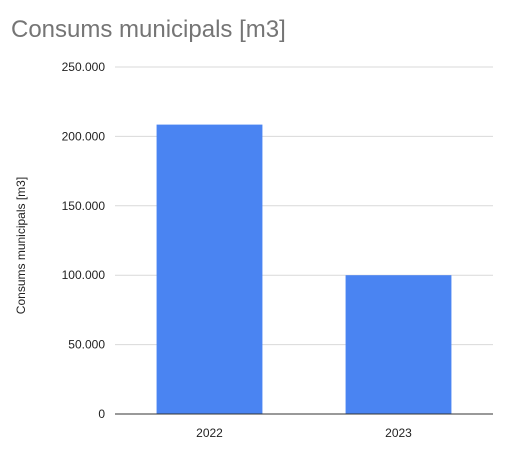 This screenshot has width=509, height=454. Describe the element at coordinates (398, 433) in the screenshot. I see `x-tick-label: 2023` at that location.